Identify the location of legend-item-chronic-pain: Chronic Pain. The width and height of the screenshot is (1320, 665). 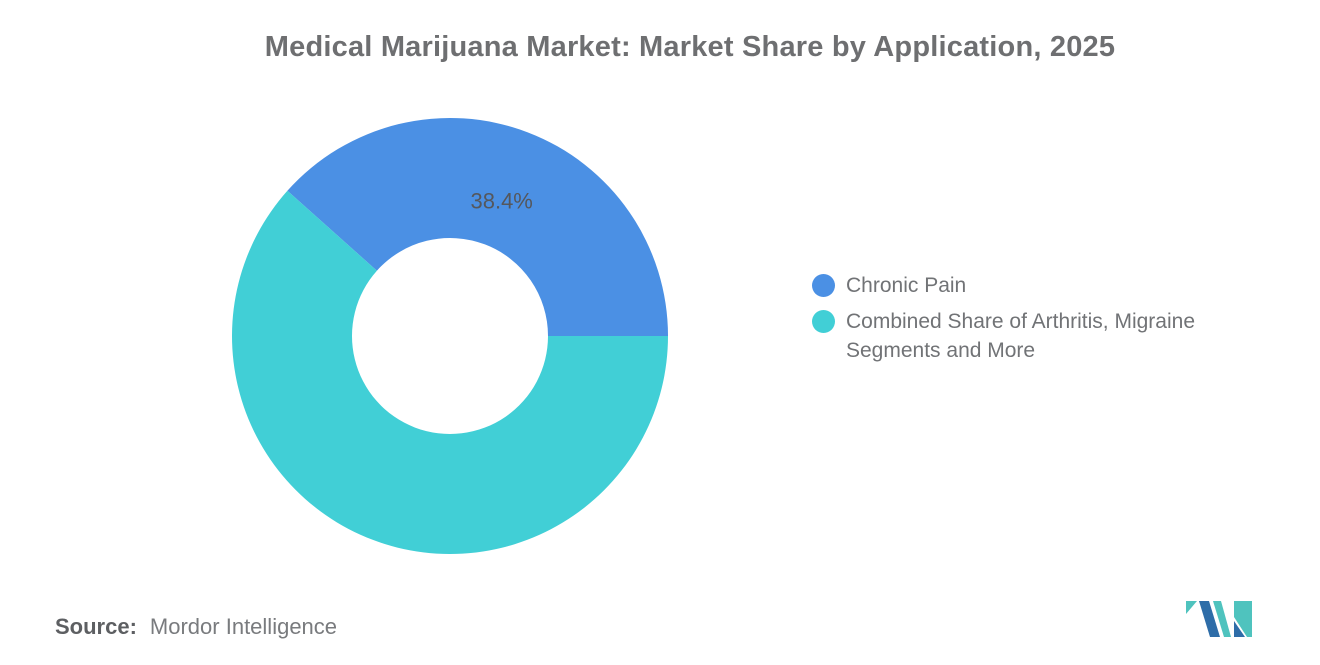
(1018, 285).